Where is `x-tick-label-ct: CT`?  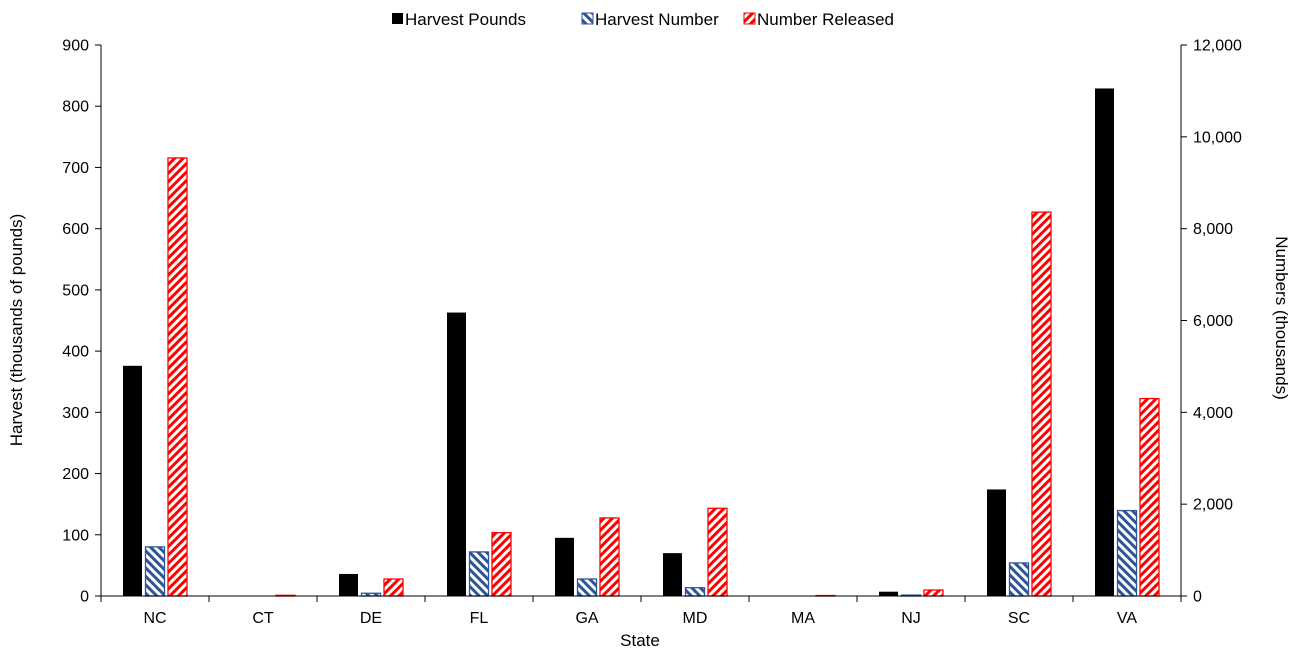
x-tick-label-ct: CT is located at coordinates (263, 618).